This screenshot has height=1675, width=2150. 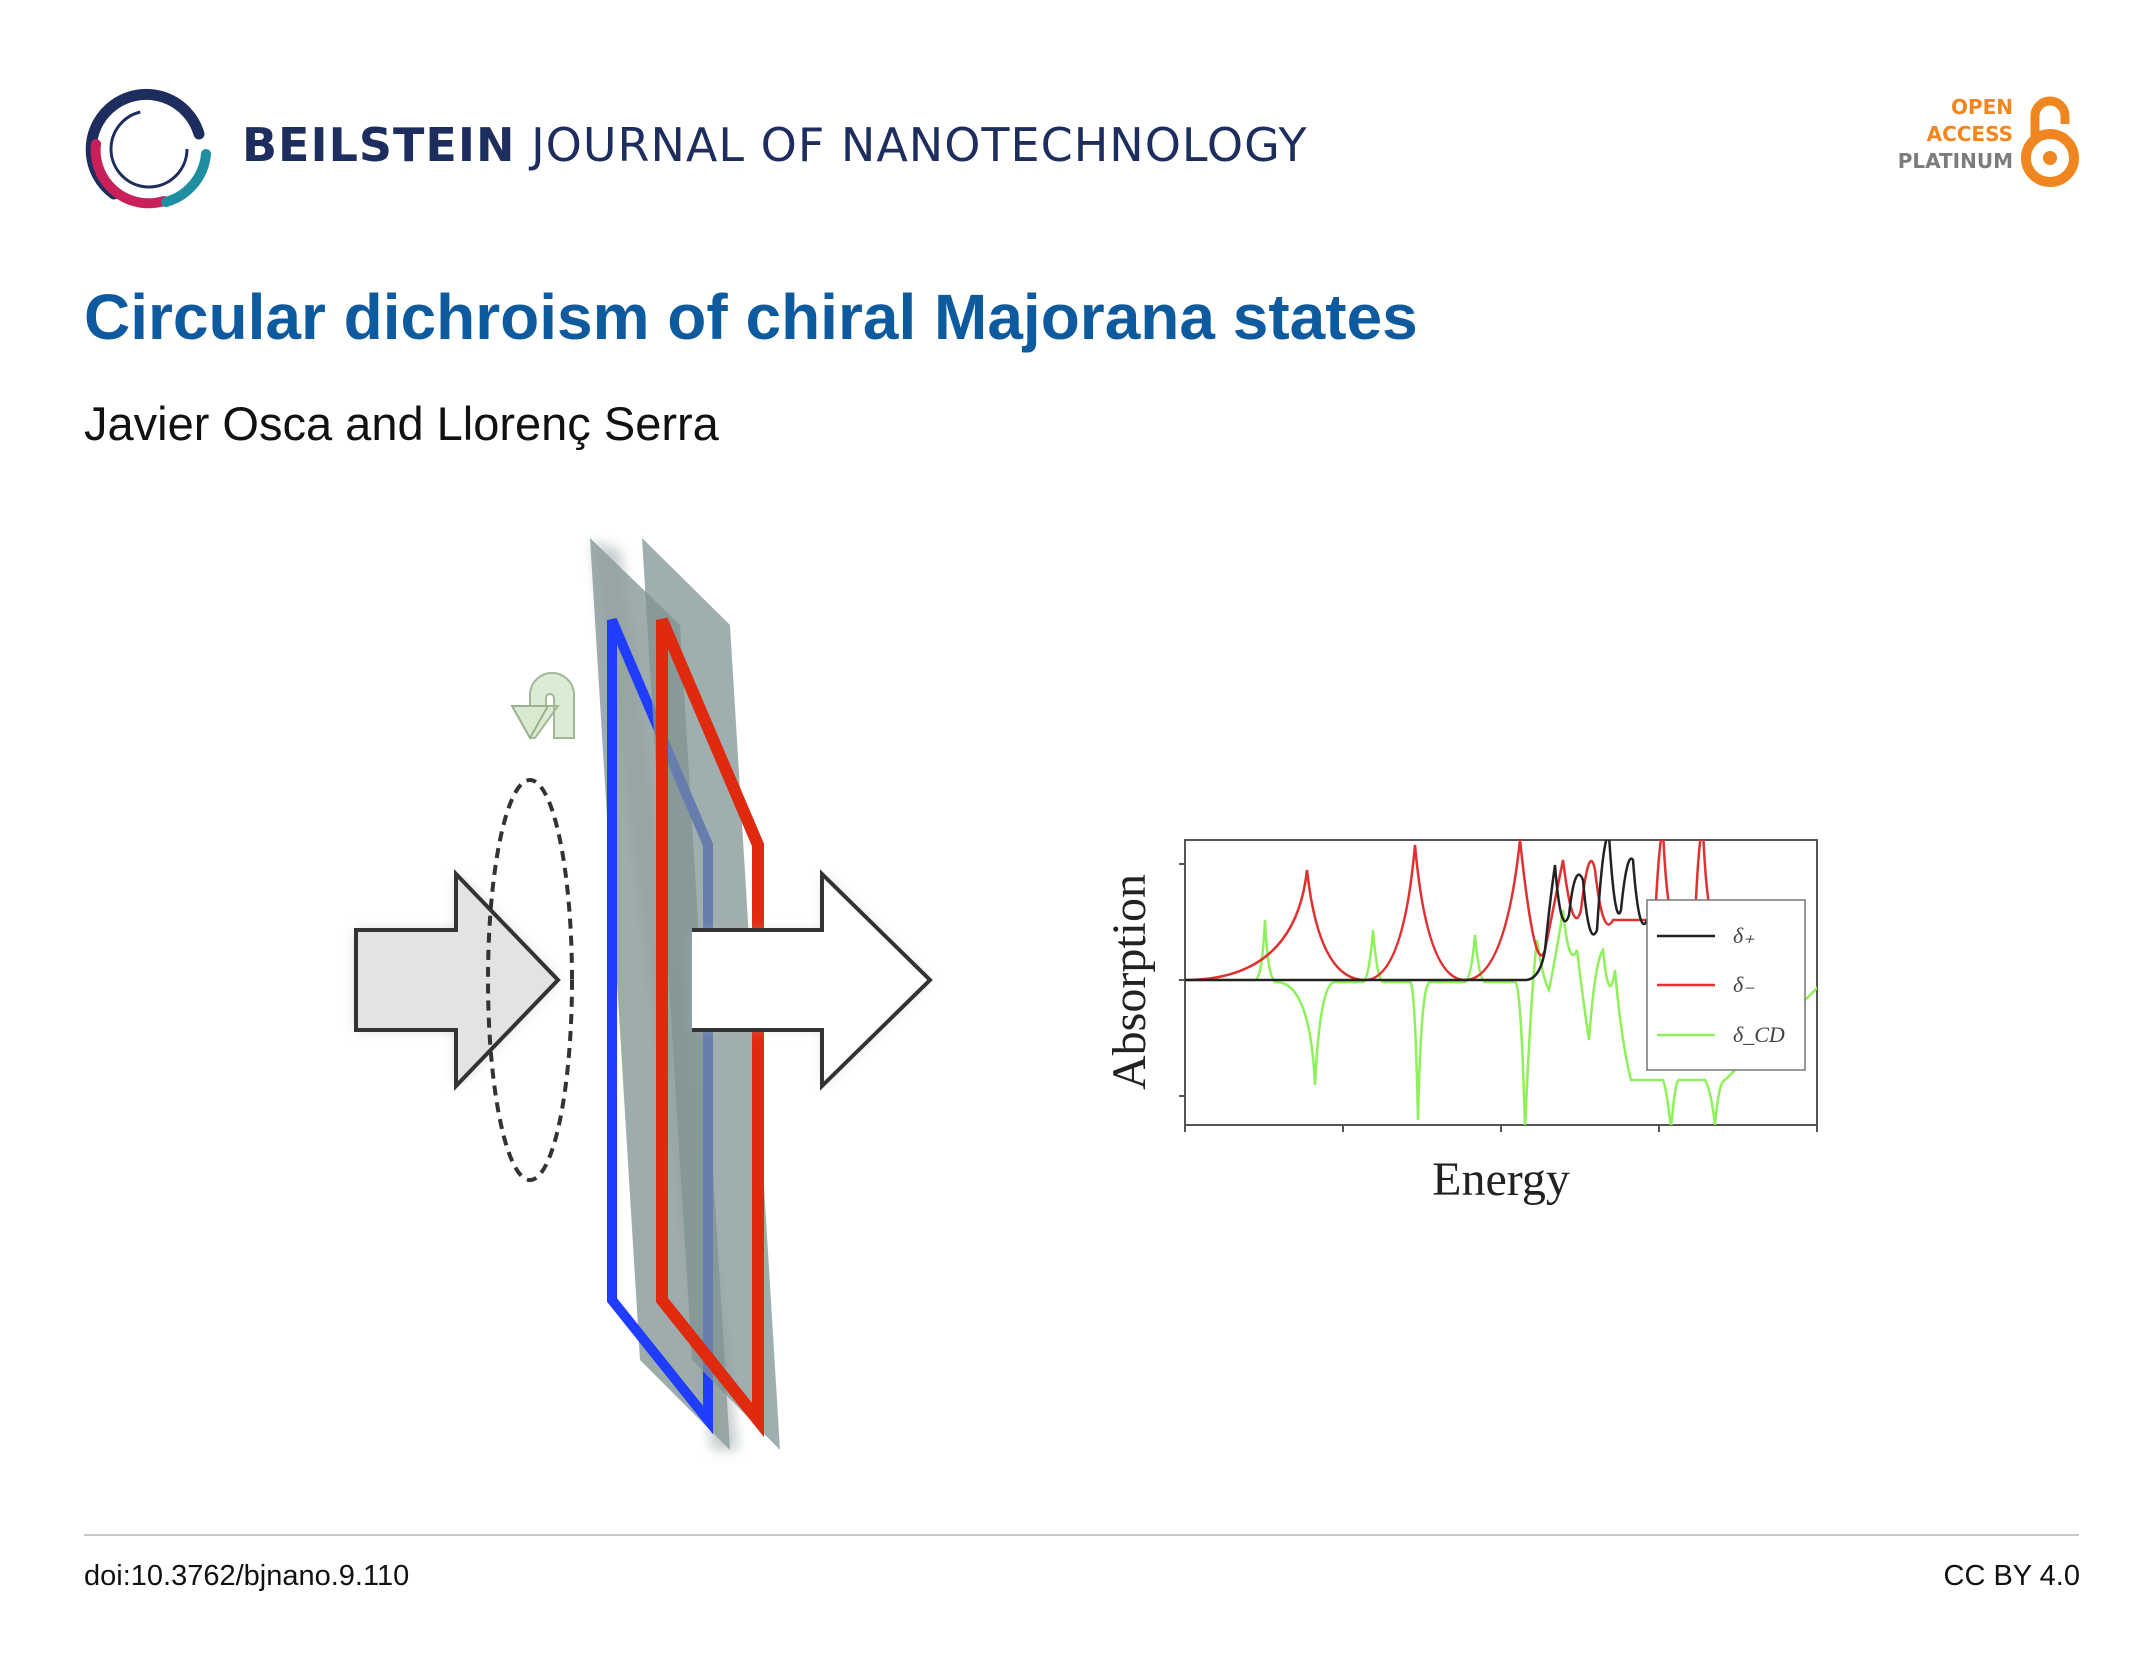 I want to click on open-access-badge: OPEN ACCESS PLATINUM, so click(x=1984, y=149).